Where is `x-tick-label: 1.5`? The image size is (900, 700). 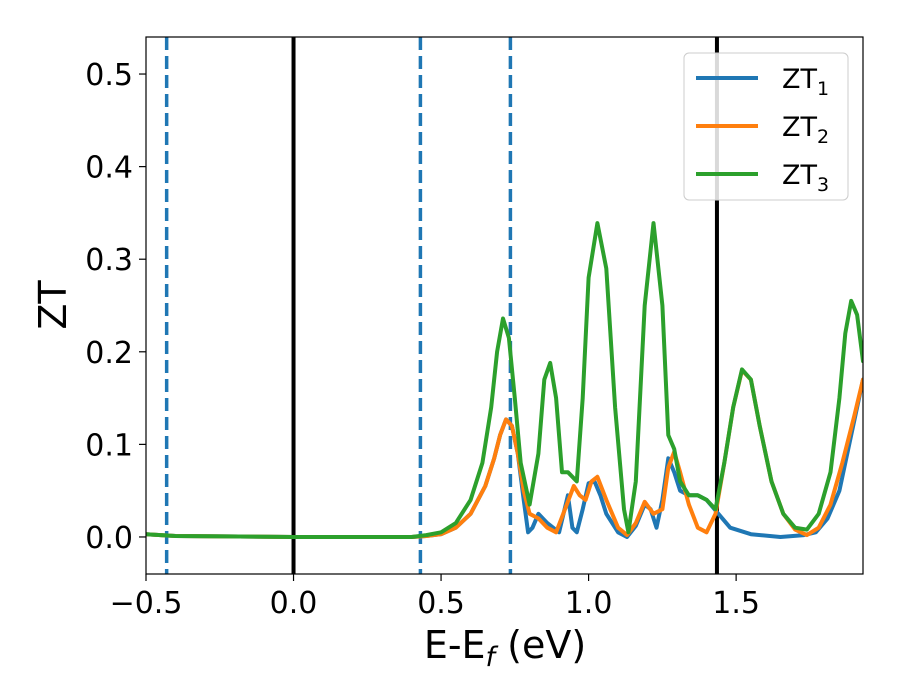 x-tick-label: 1.5 is located at coordinates (736, 603).